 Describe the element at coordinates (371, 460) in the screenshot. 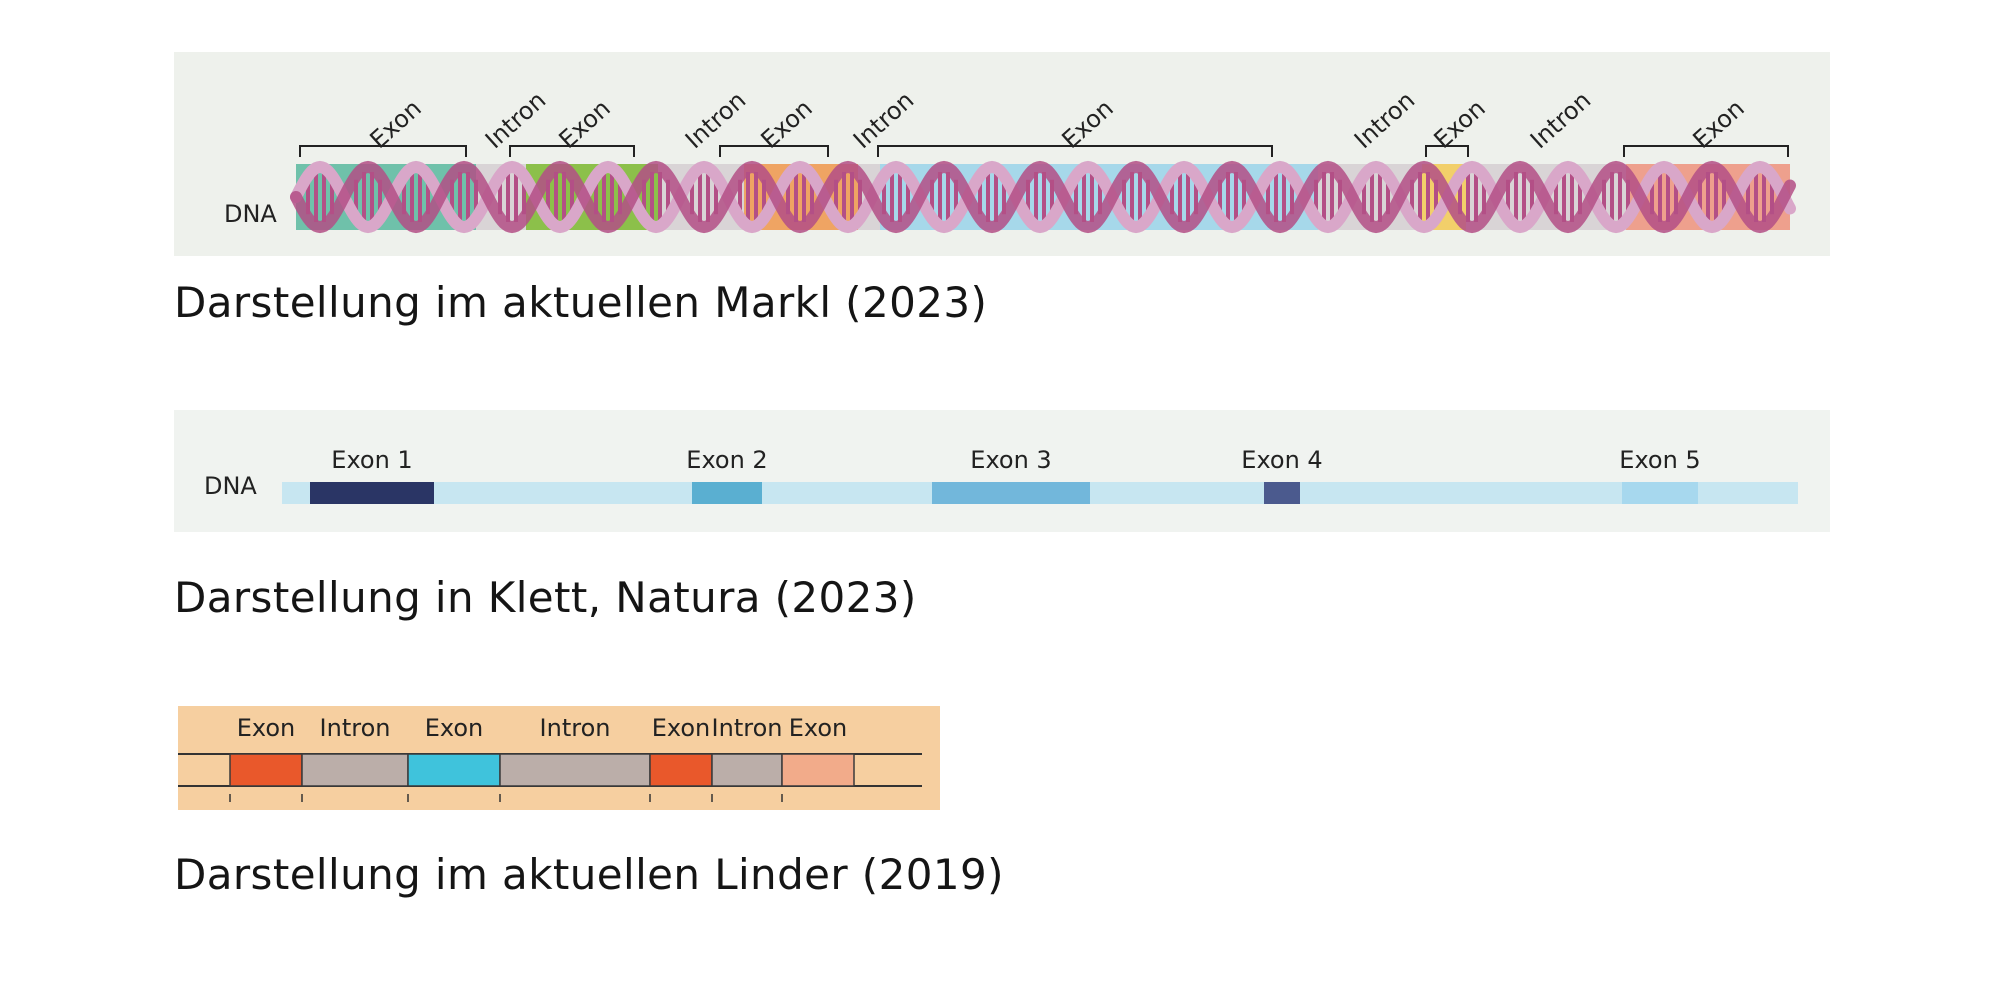

I see `exon-1-label: Exon 1` at that location.